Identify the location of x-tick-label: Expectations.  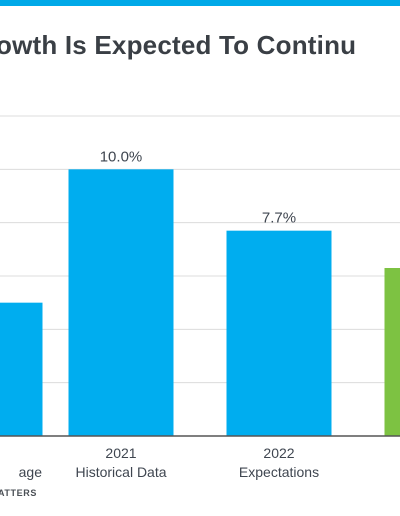
(279, 472).